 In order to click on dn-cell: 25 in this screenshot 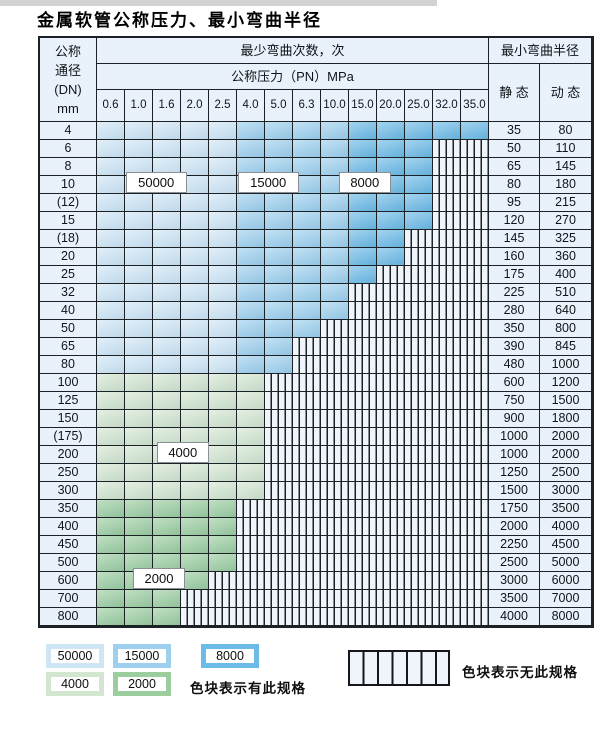, I will do `click(68, 275)`.